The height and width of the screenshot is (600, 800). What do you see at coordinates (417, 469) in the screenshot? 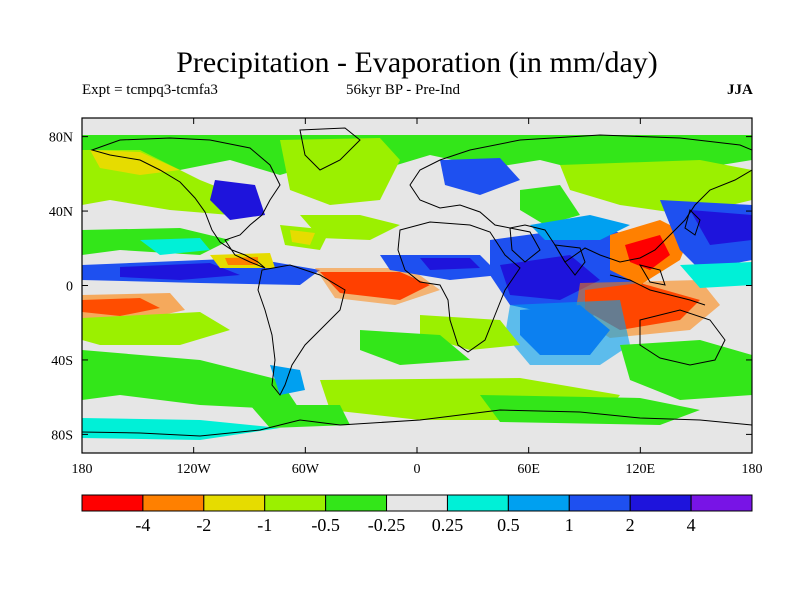
I see `x-tick-label: 0` at bounding box center [417, 469].